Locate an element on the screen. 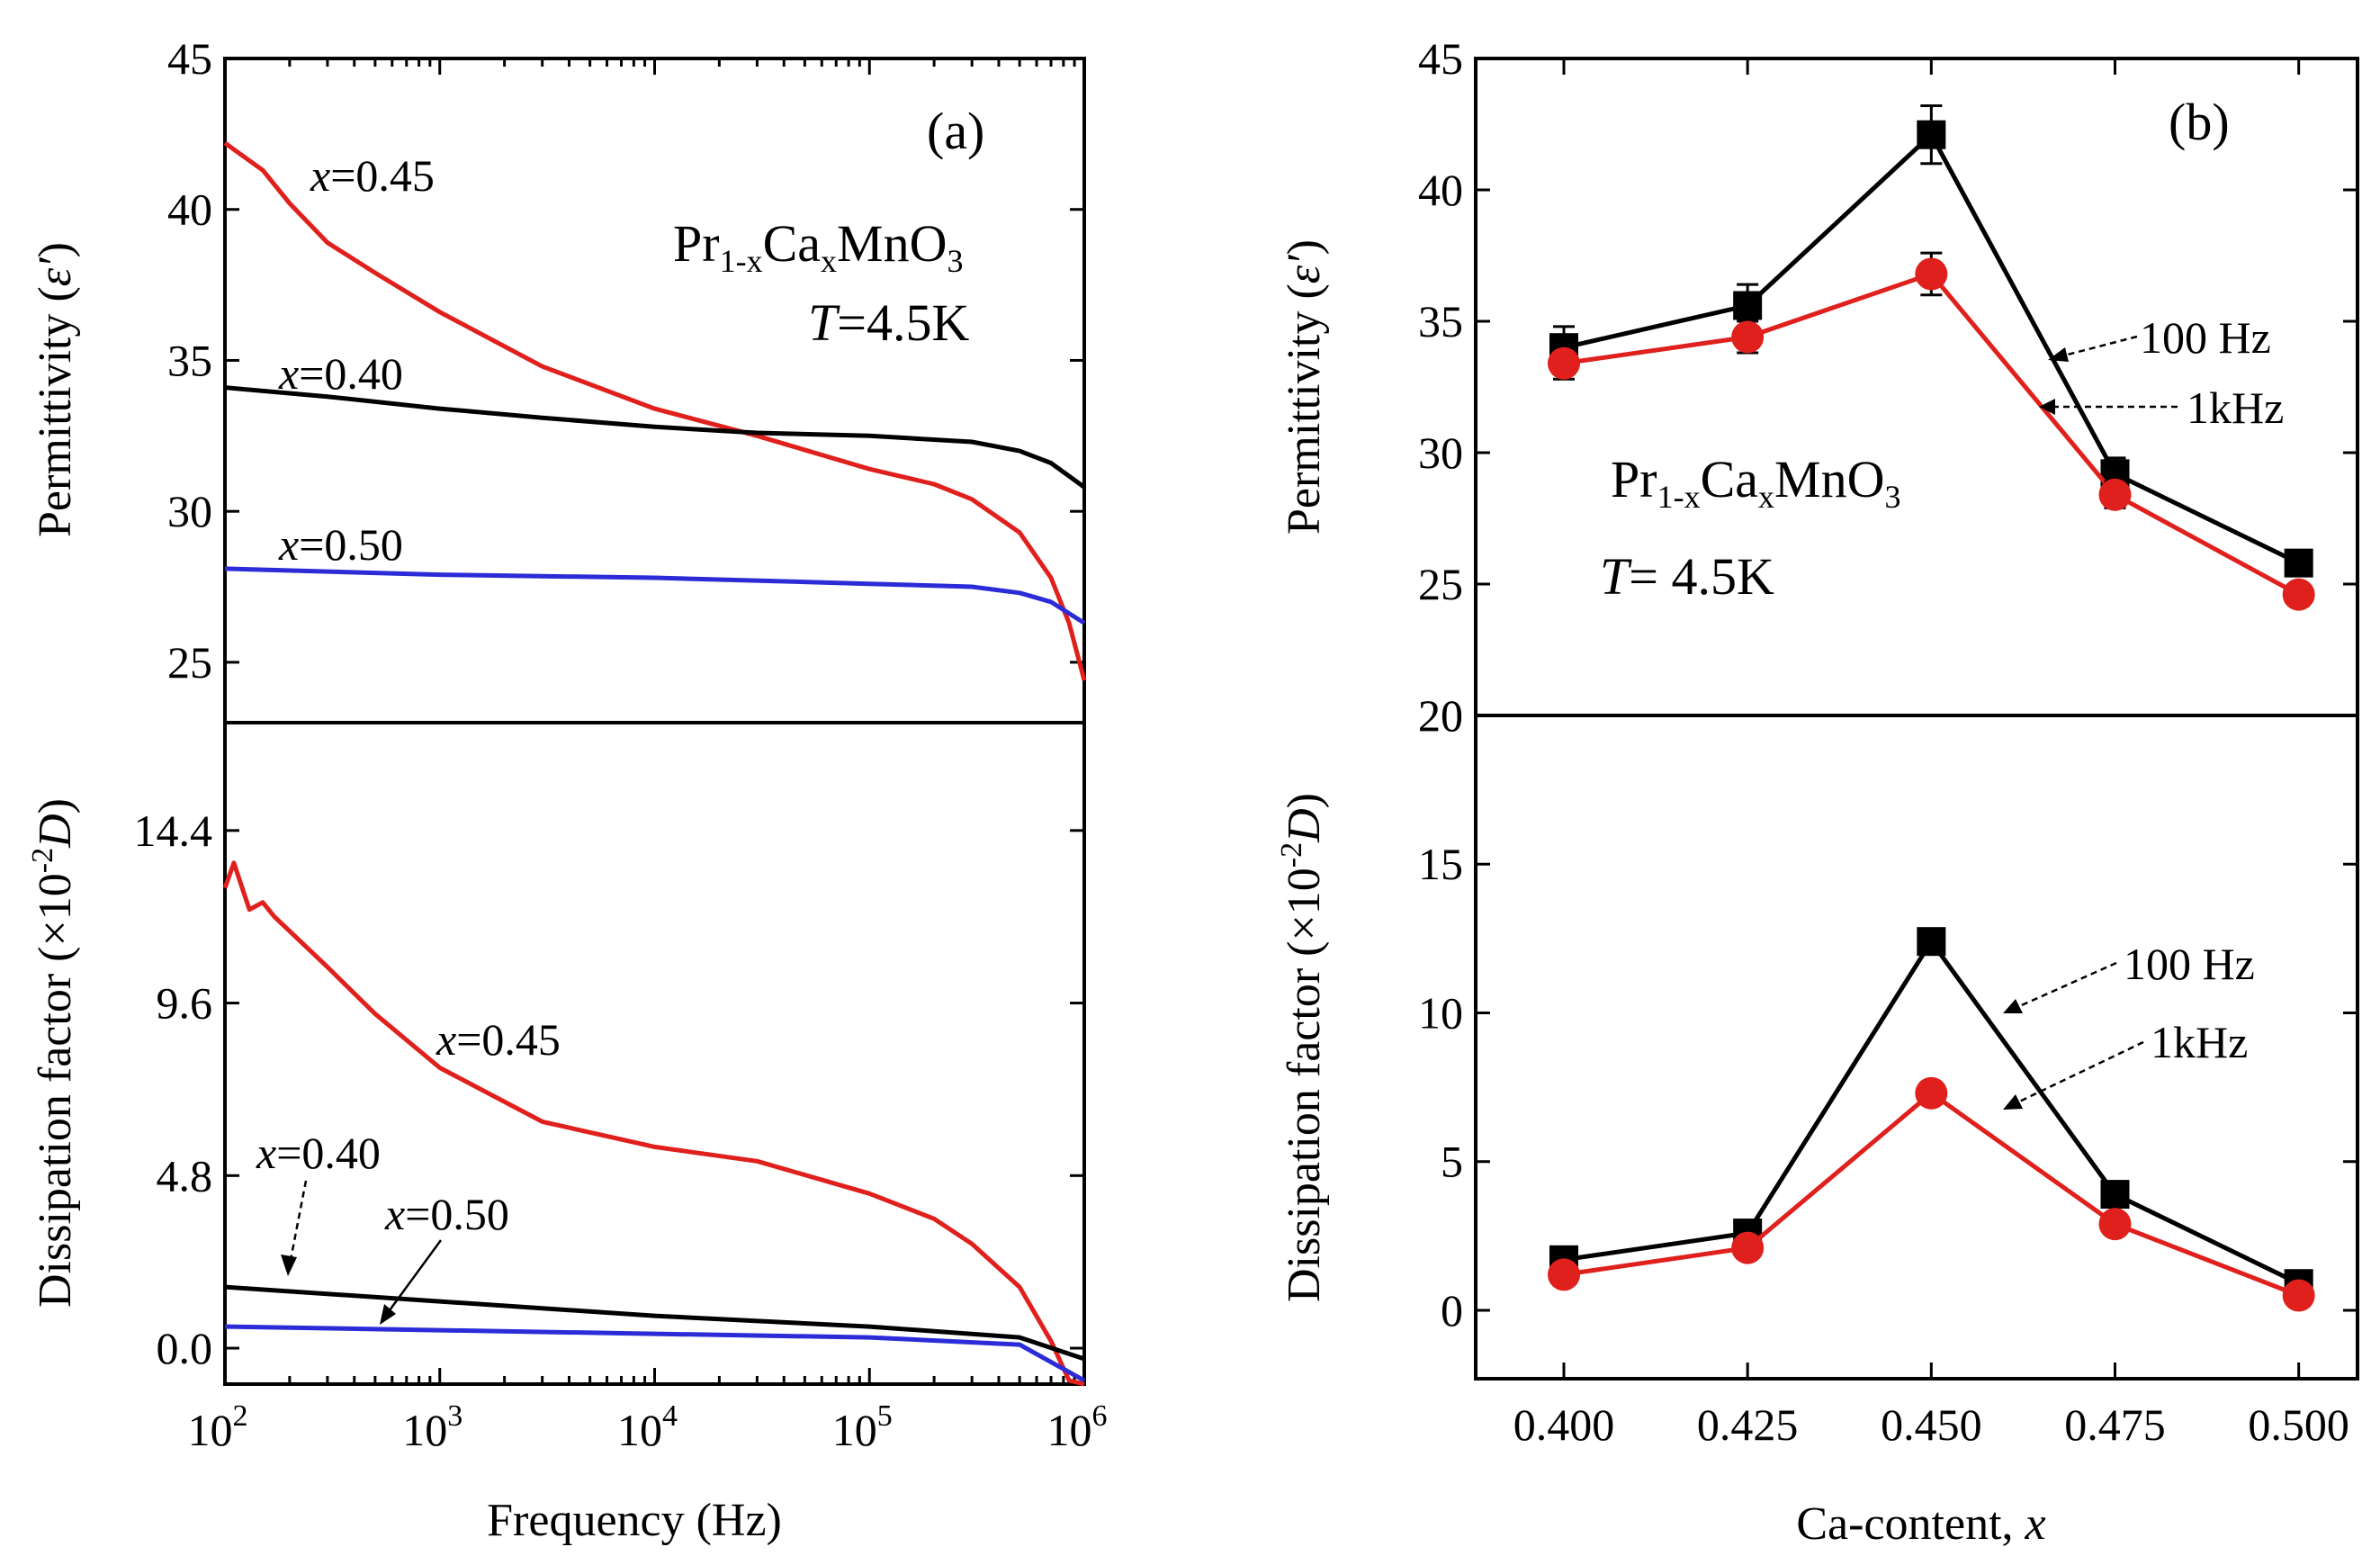  a-xtick-label-0: 10² is located at coordinates (218, 1427).